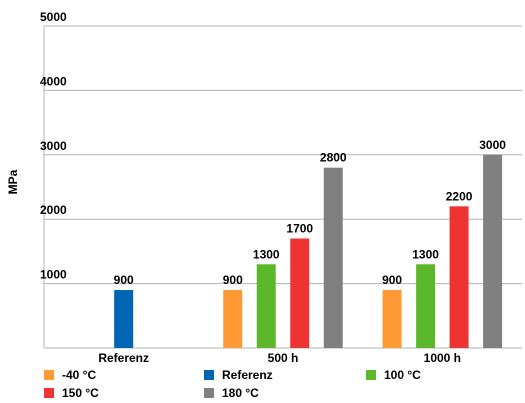 Image resolution: width=525 pixels, height=403 pixels. I want to click on data-label: 2800, so click(333, 158).